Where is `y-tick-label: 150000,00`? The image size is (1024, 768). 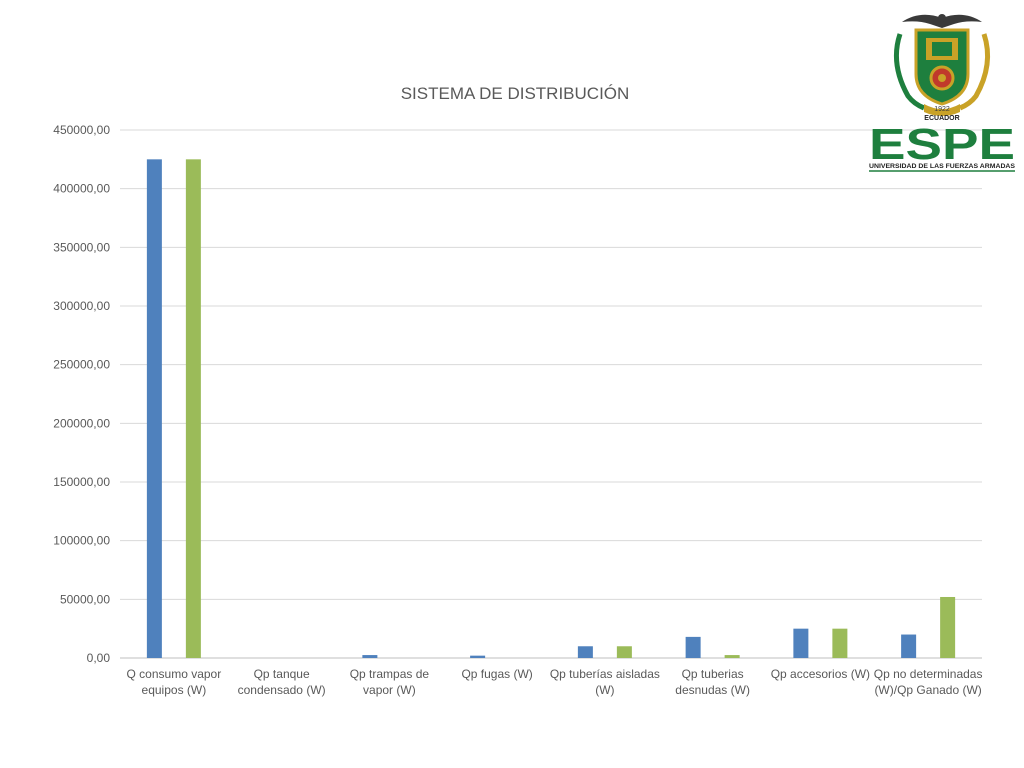
y-tick-label: 150000,00 is located at coordinates (81, 482).